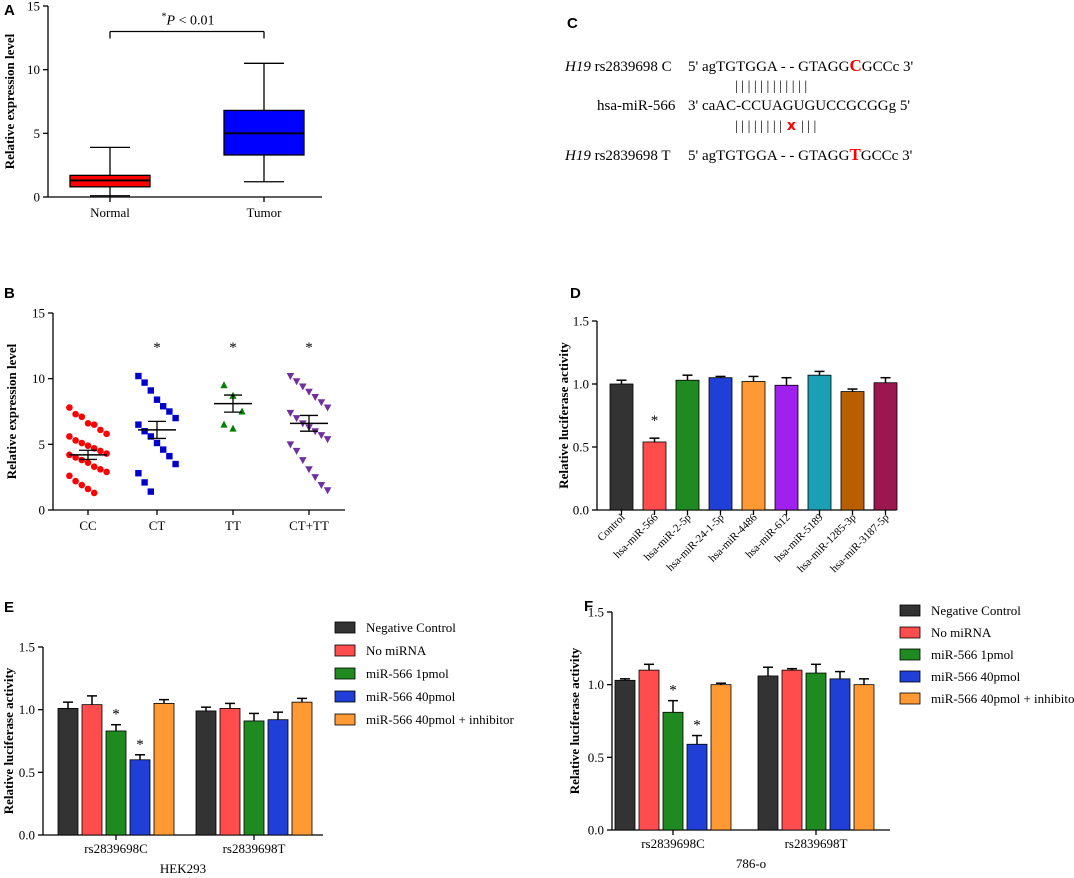  Describe the element at coordinates (673, 691) in the screenshot. I see `F-significance-star: *` at that location.